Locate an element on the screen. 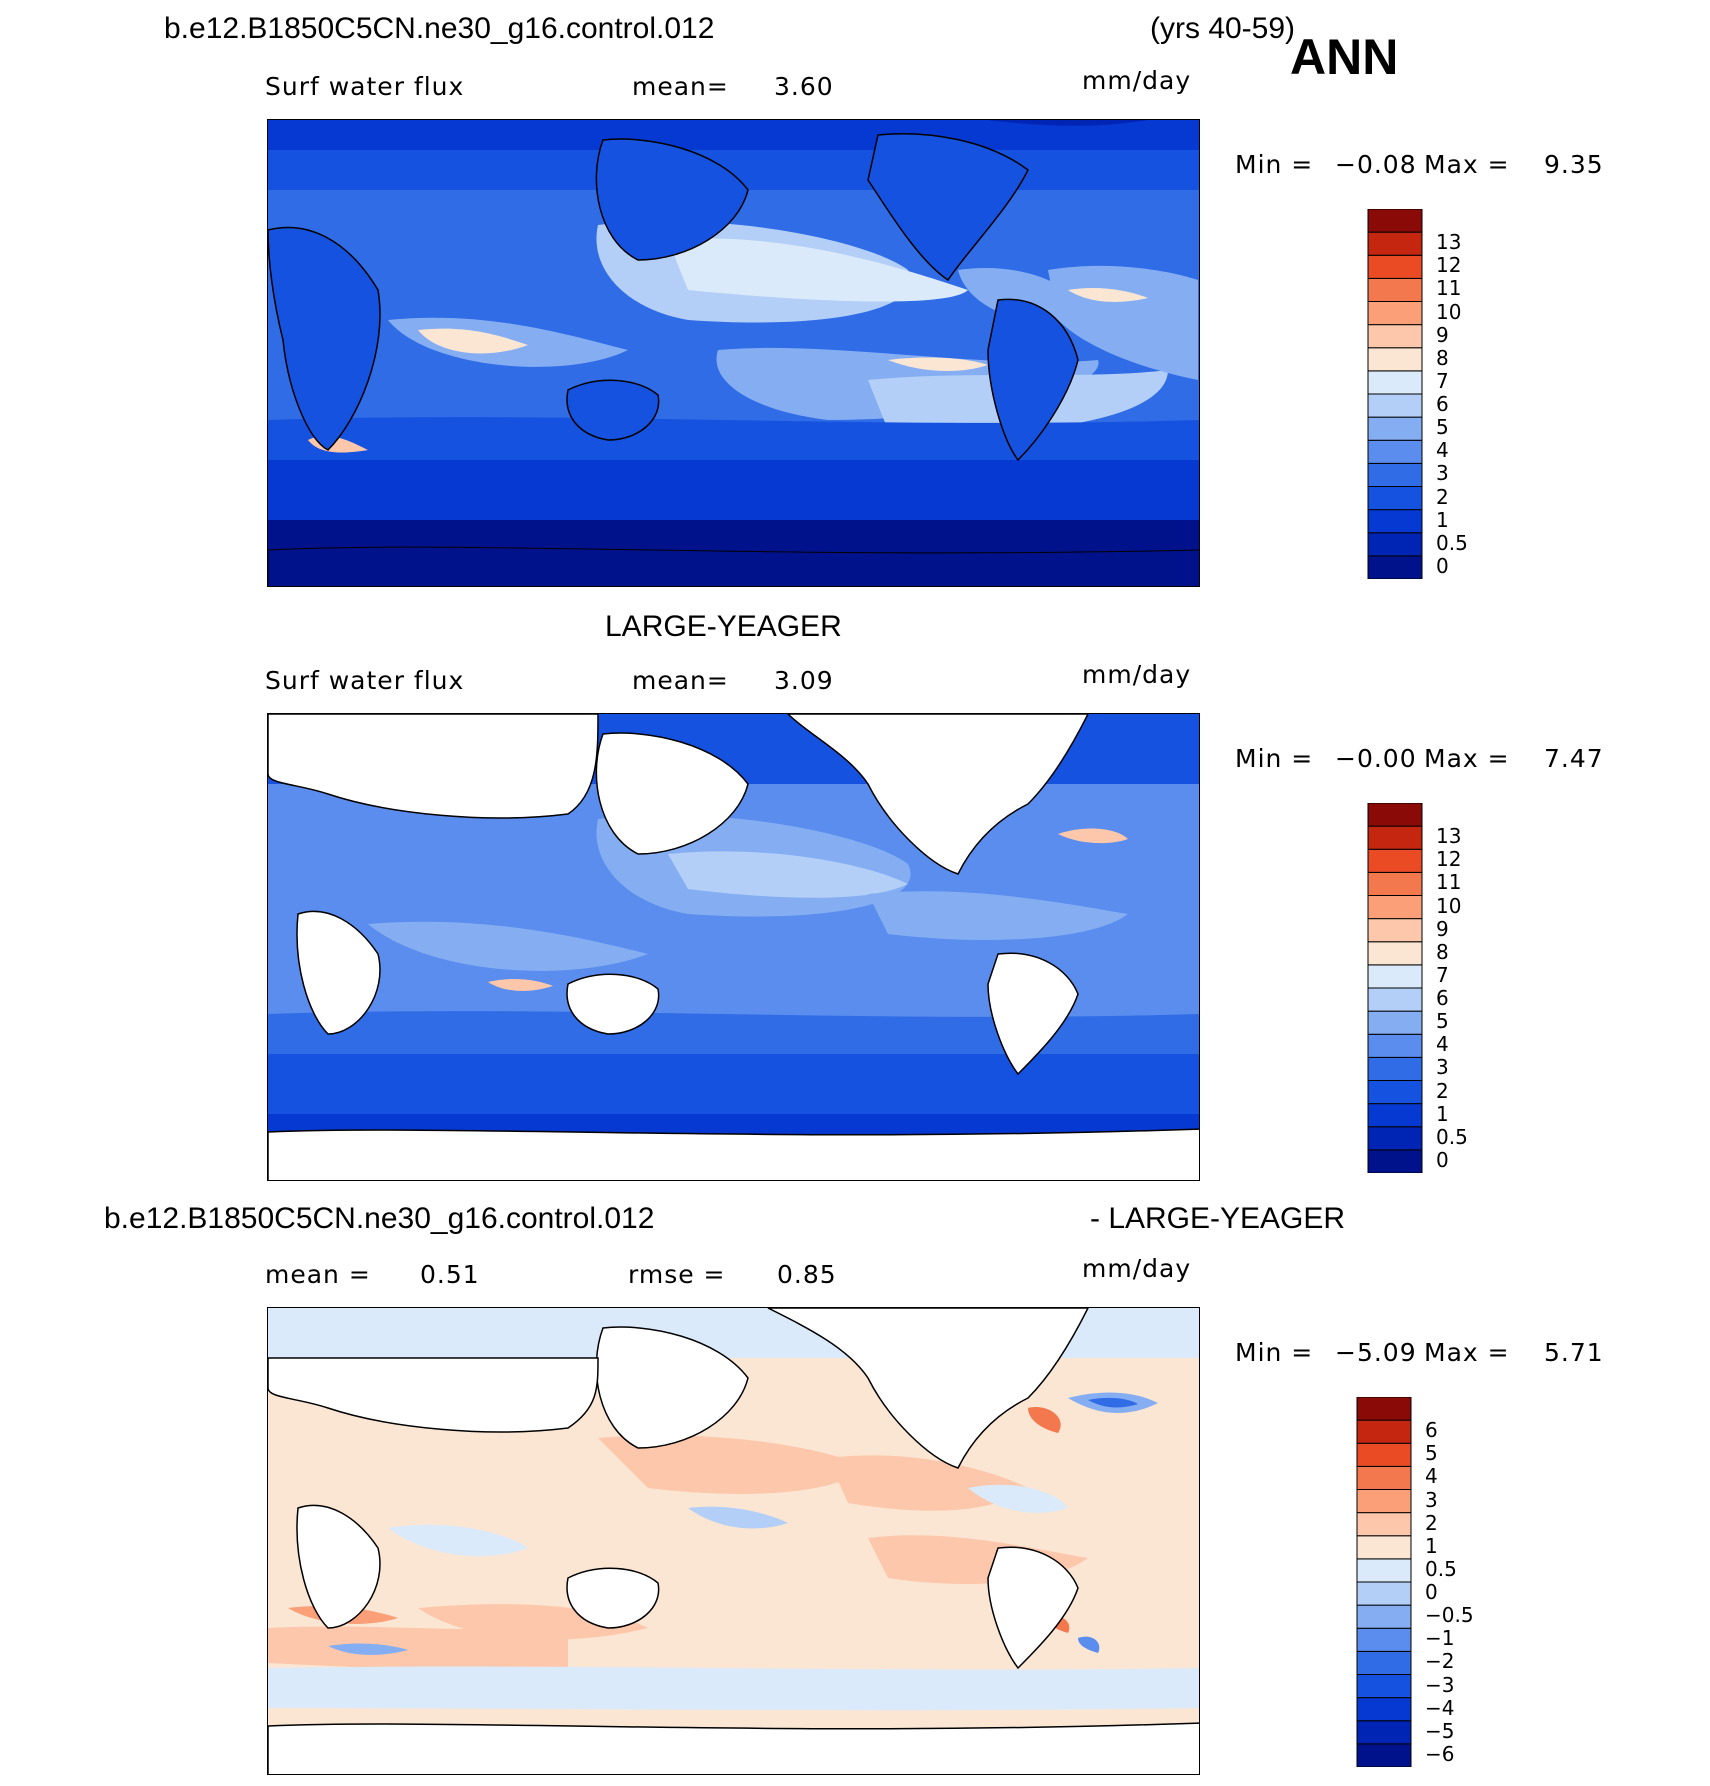 The image size is (1710, 1786). panel3-rmse-value: 0.85 is located at coordinates (807, 1274).